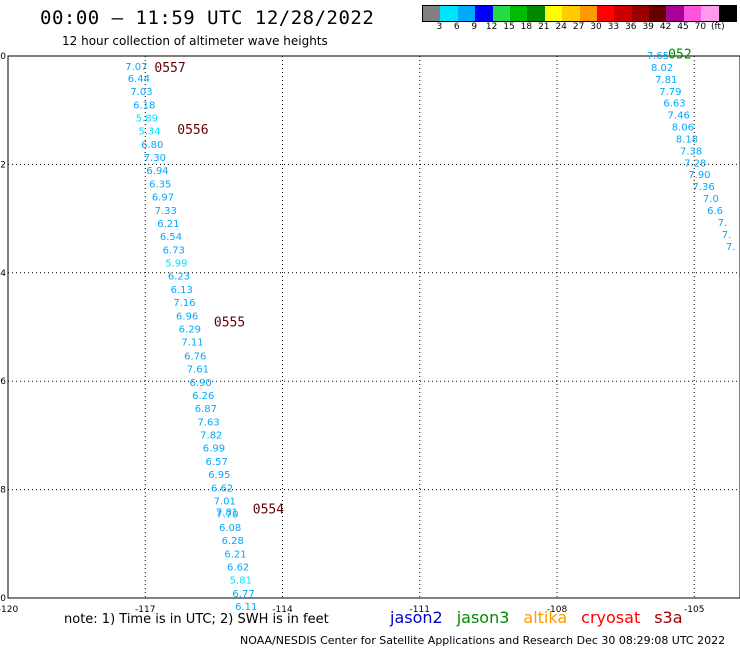  I want to click on colorbar-label: 21, so click(544, 27).